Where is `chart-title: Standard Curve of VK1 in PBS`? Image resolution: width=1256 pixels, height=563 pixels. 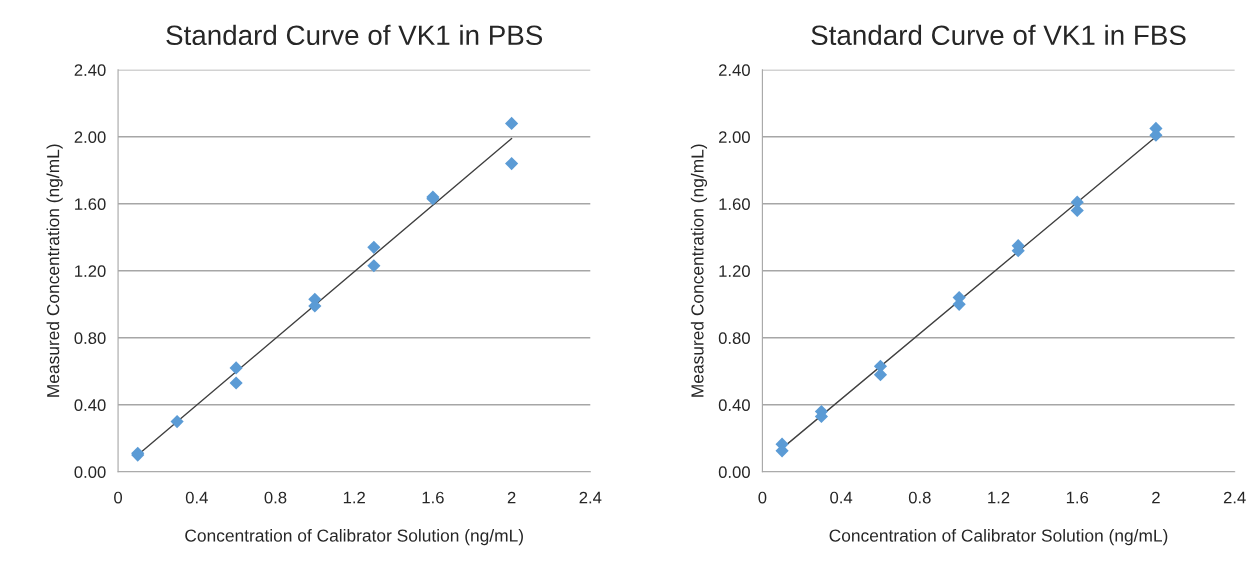
chart-title: Standard Curve of VK1 in PBS is located at coordinates (354, 35).